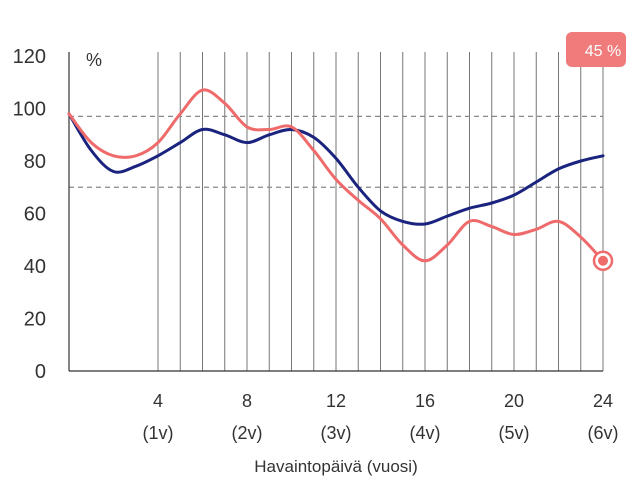 The width and height of the screenshot is (641, 477). What do you see at coordinates (425, 433) in the screenshot?
I see `x-tick-sublabel: (4v)` at bounding box center [425, 433].